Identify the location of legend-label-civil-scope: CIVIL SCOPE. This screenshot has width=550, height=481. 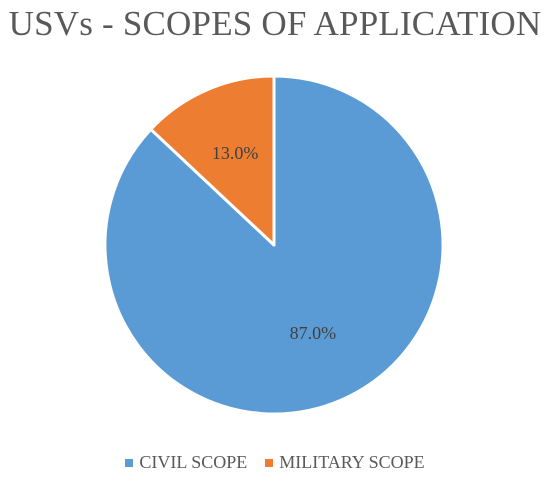
(193, 462).